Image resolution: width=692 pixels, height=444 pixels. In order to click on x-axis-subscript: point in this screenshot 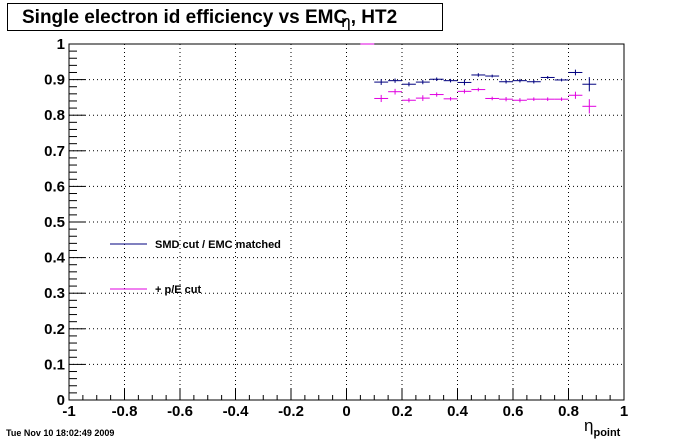, I will do `click(606, 433)`.